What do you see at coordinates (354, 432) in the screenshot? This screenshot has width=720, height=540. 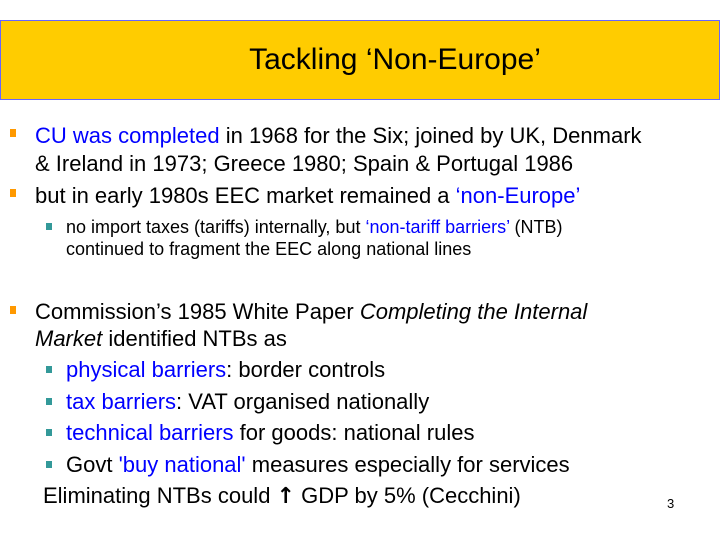 I see `bullet-text: for goods: national rules` at bounding box center [354, 432].